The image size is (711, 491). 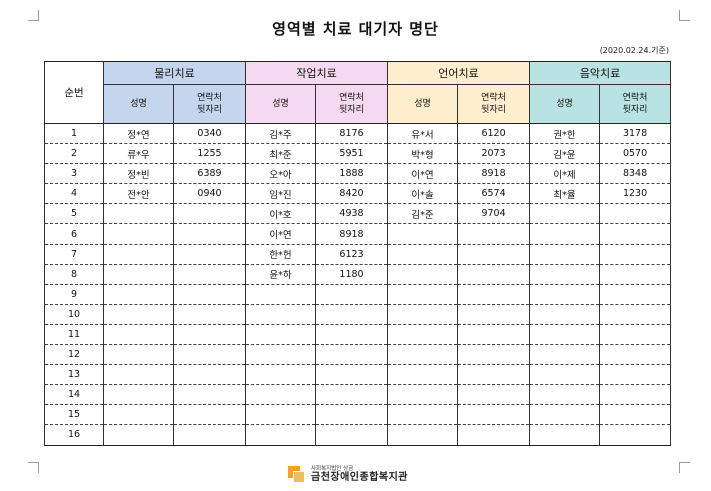 What do you see at coordinates (281, 214) in the screenshot?
I see `ot-name-cell: 이*호` at bounding box center [281, 214].